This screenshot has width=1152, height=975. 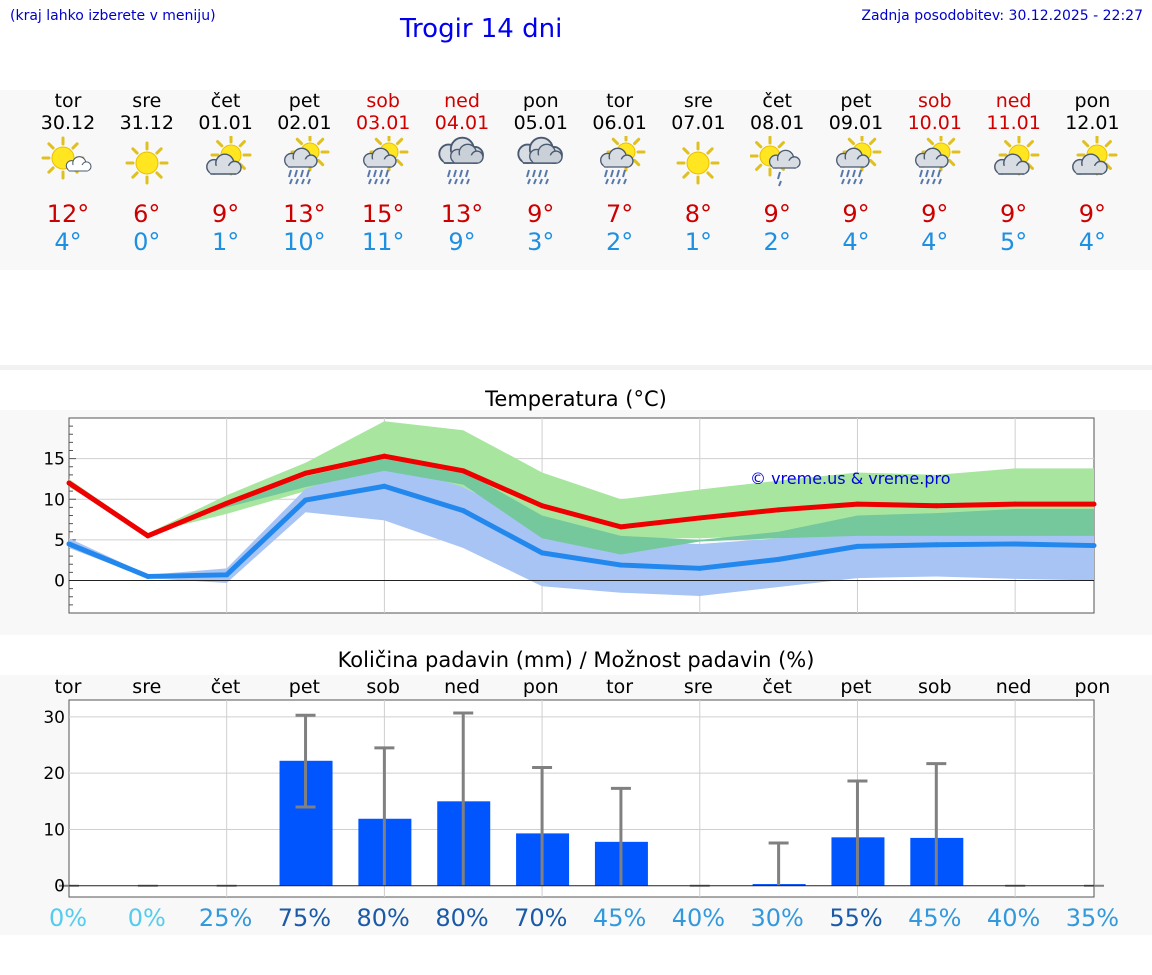 I want to click on max-temperature-line, so click(x=580, y=496).